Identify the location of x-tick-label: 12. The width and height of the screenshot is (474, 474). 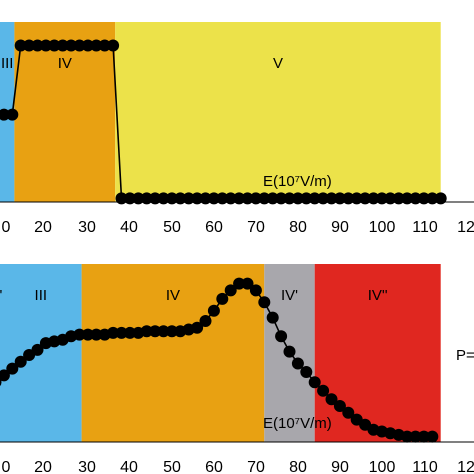
(465, 227).